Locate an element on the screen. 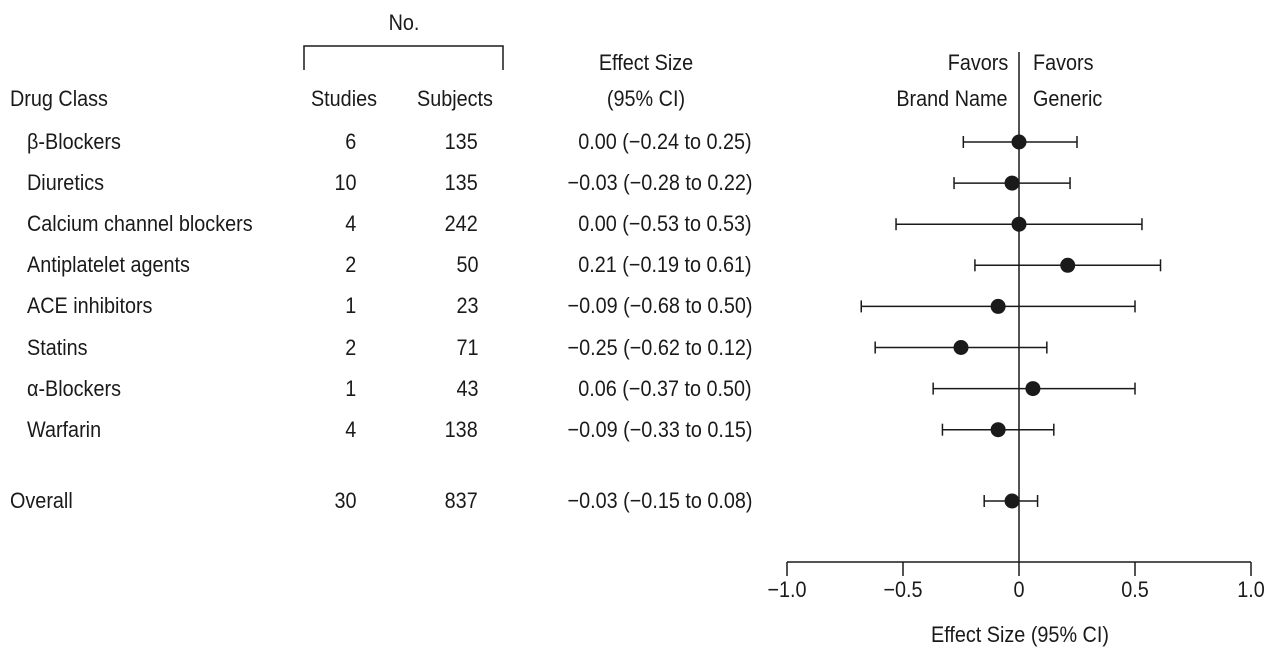 This screenshot has width=1270, height=654. favors-brand-line2: Brand Name is located at coordinates (952, 98).